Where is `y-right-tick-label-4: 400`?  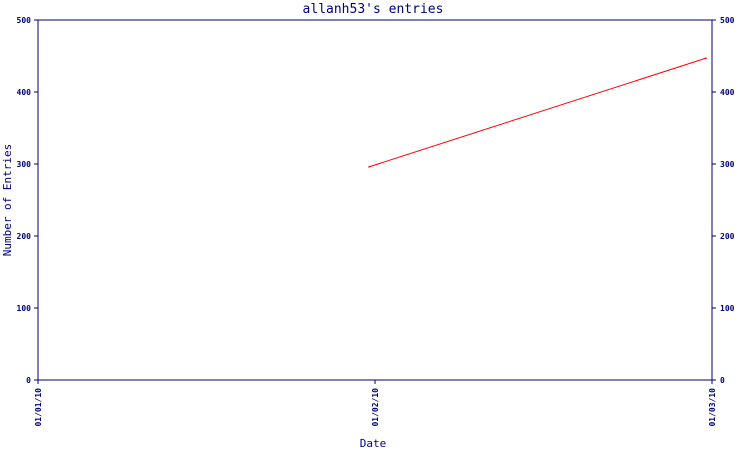 y-right-tick-label-4: 400 is located at coordinates (727, 92).